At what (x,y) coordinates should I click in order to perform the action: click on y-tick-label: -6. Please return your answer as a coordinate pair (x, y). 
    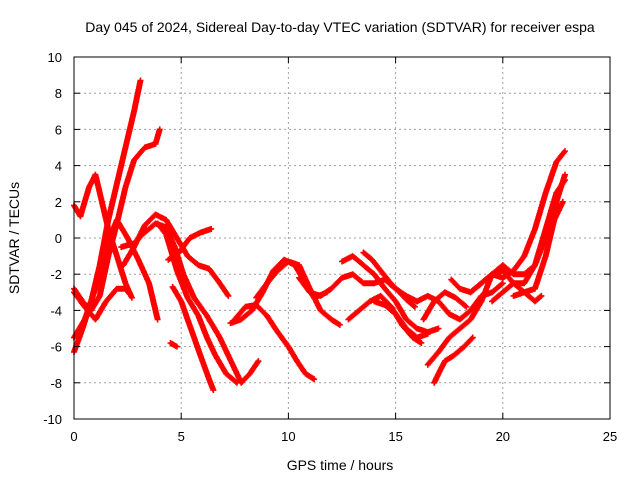
    Looking at the image, I should click on (56, 347).